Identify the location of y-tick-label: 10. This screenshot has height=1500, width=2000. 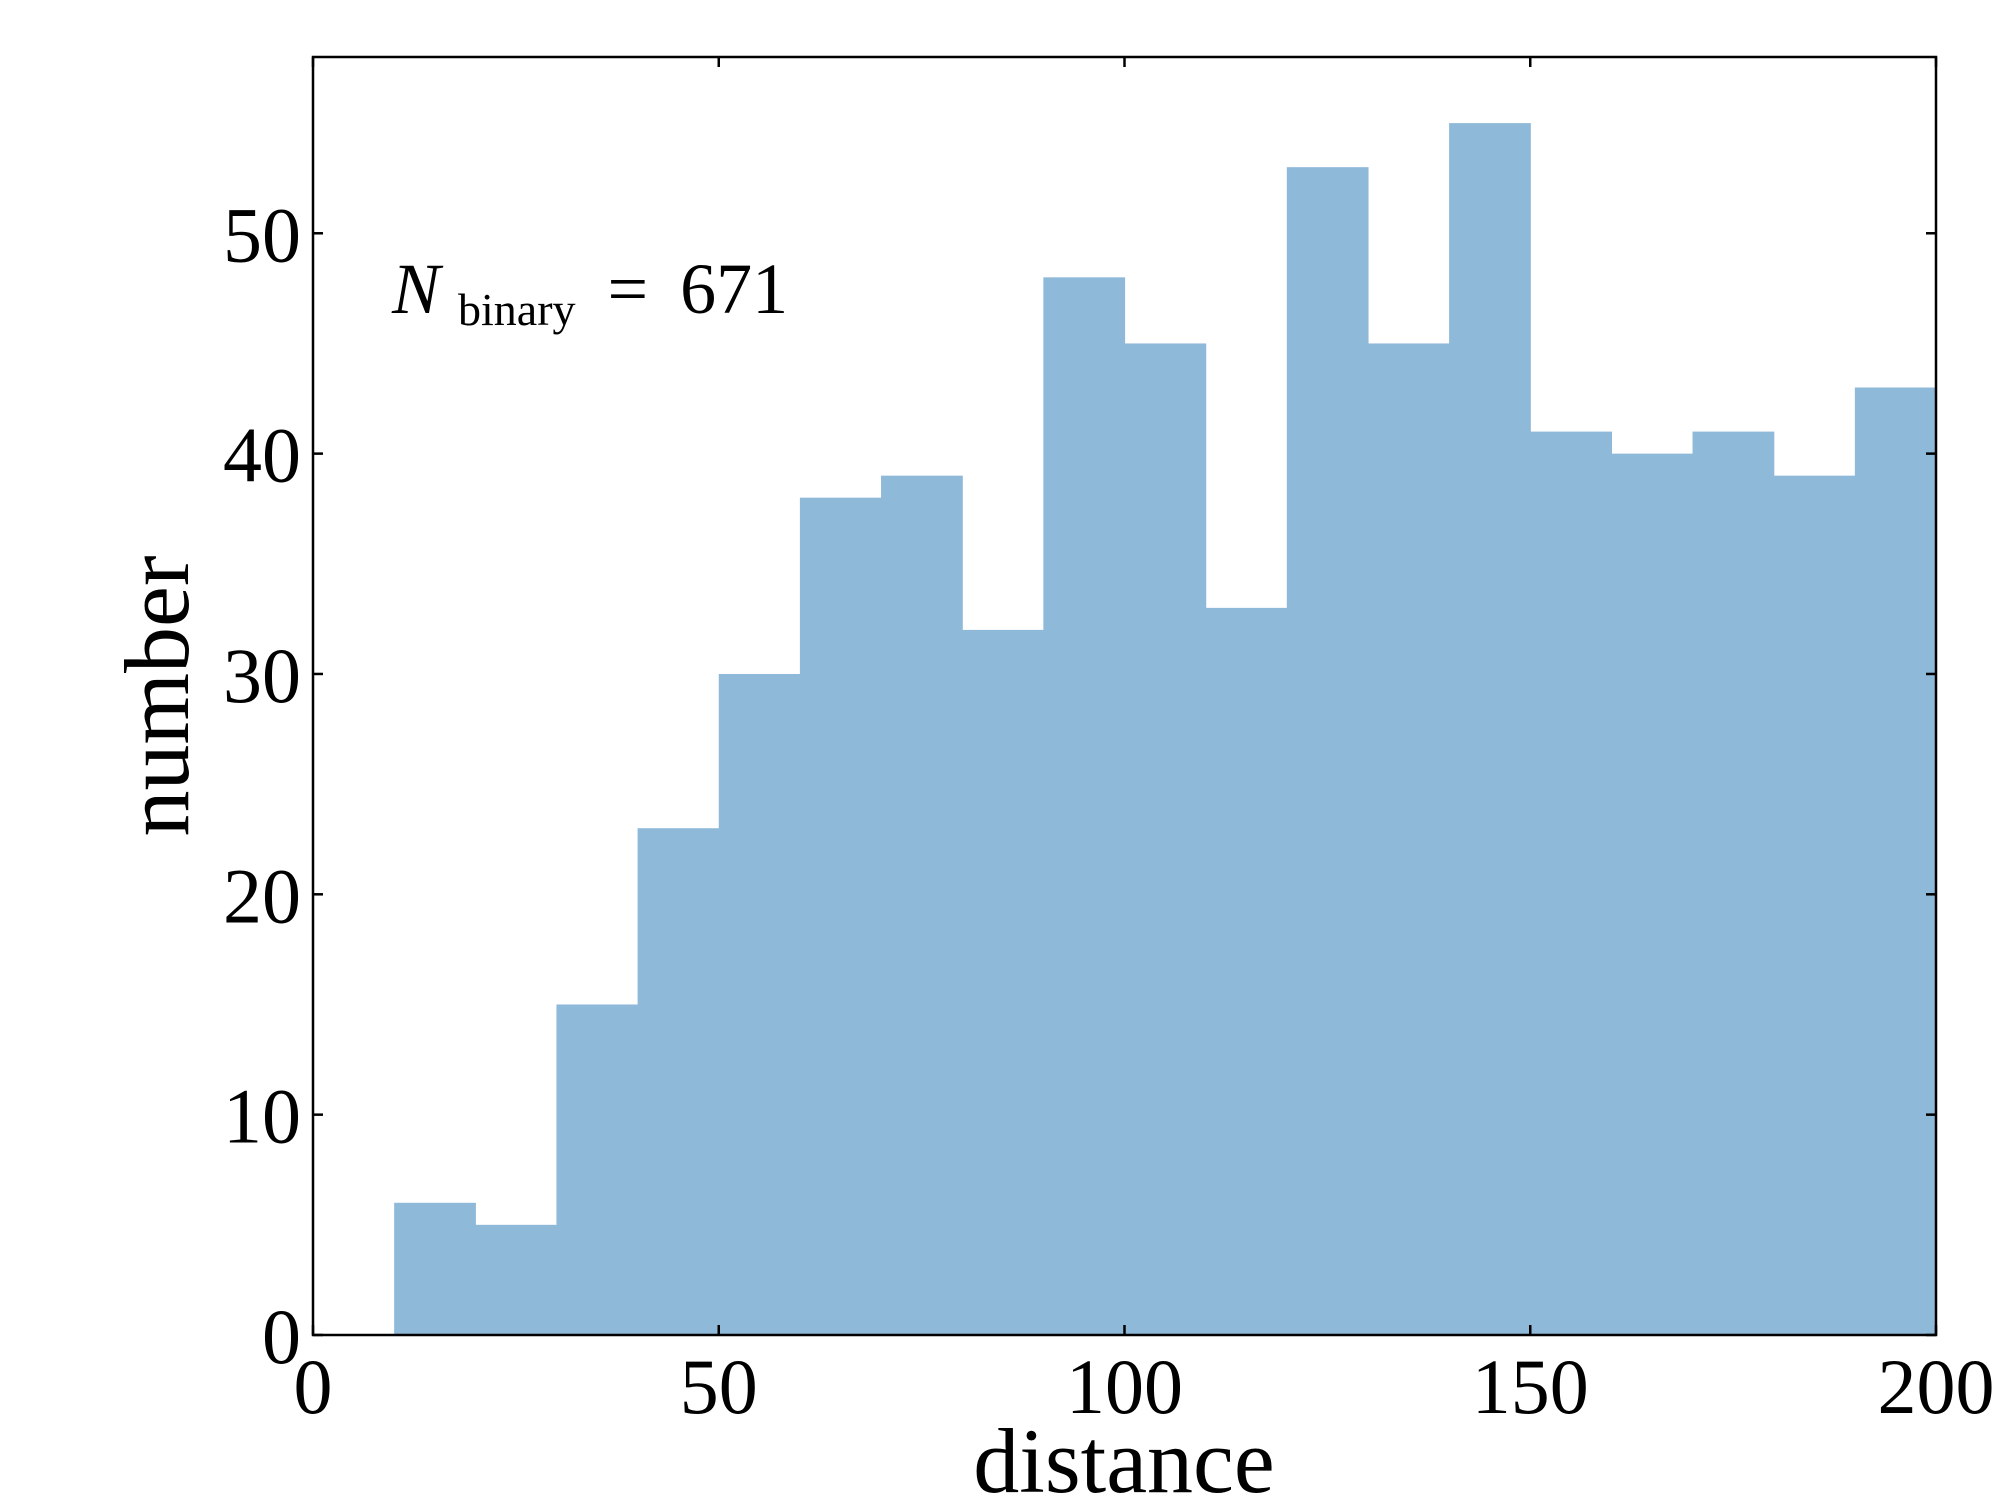
(262, 1116).